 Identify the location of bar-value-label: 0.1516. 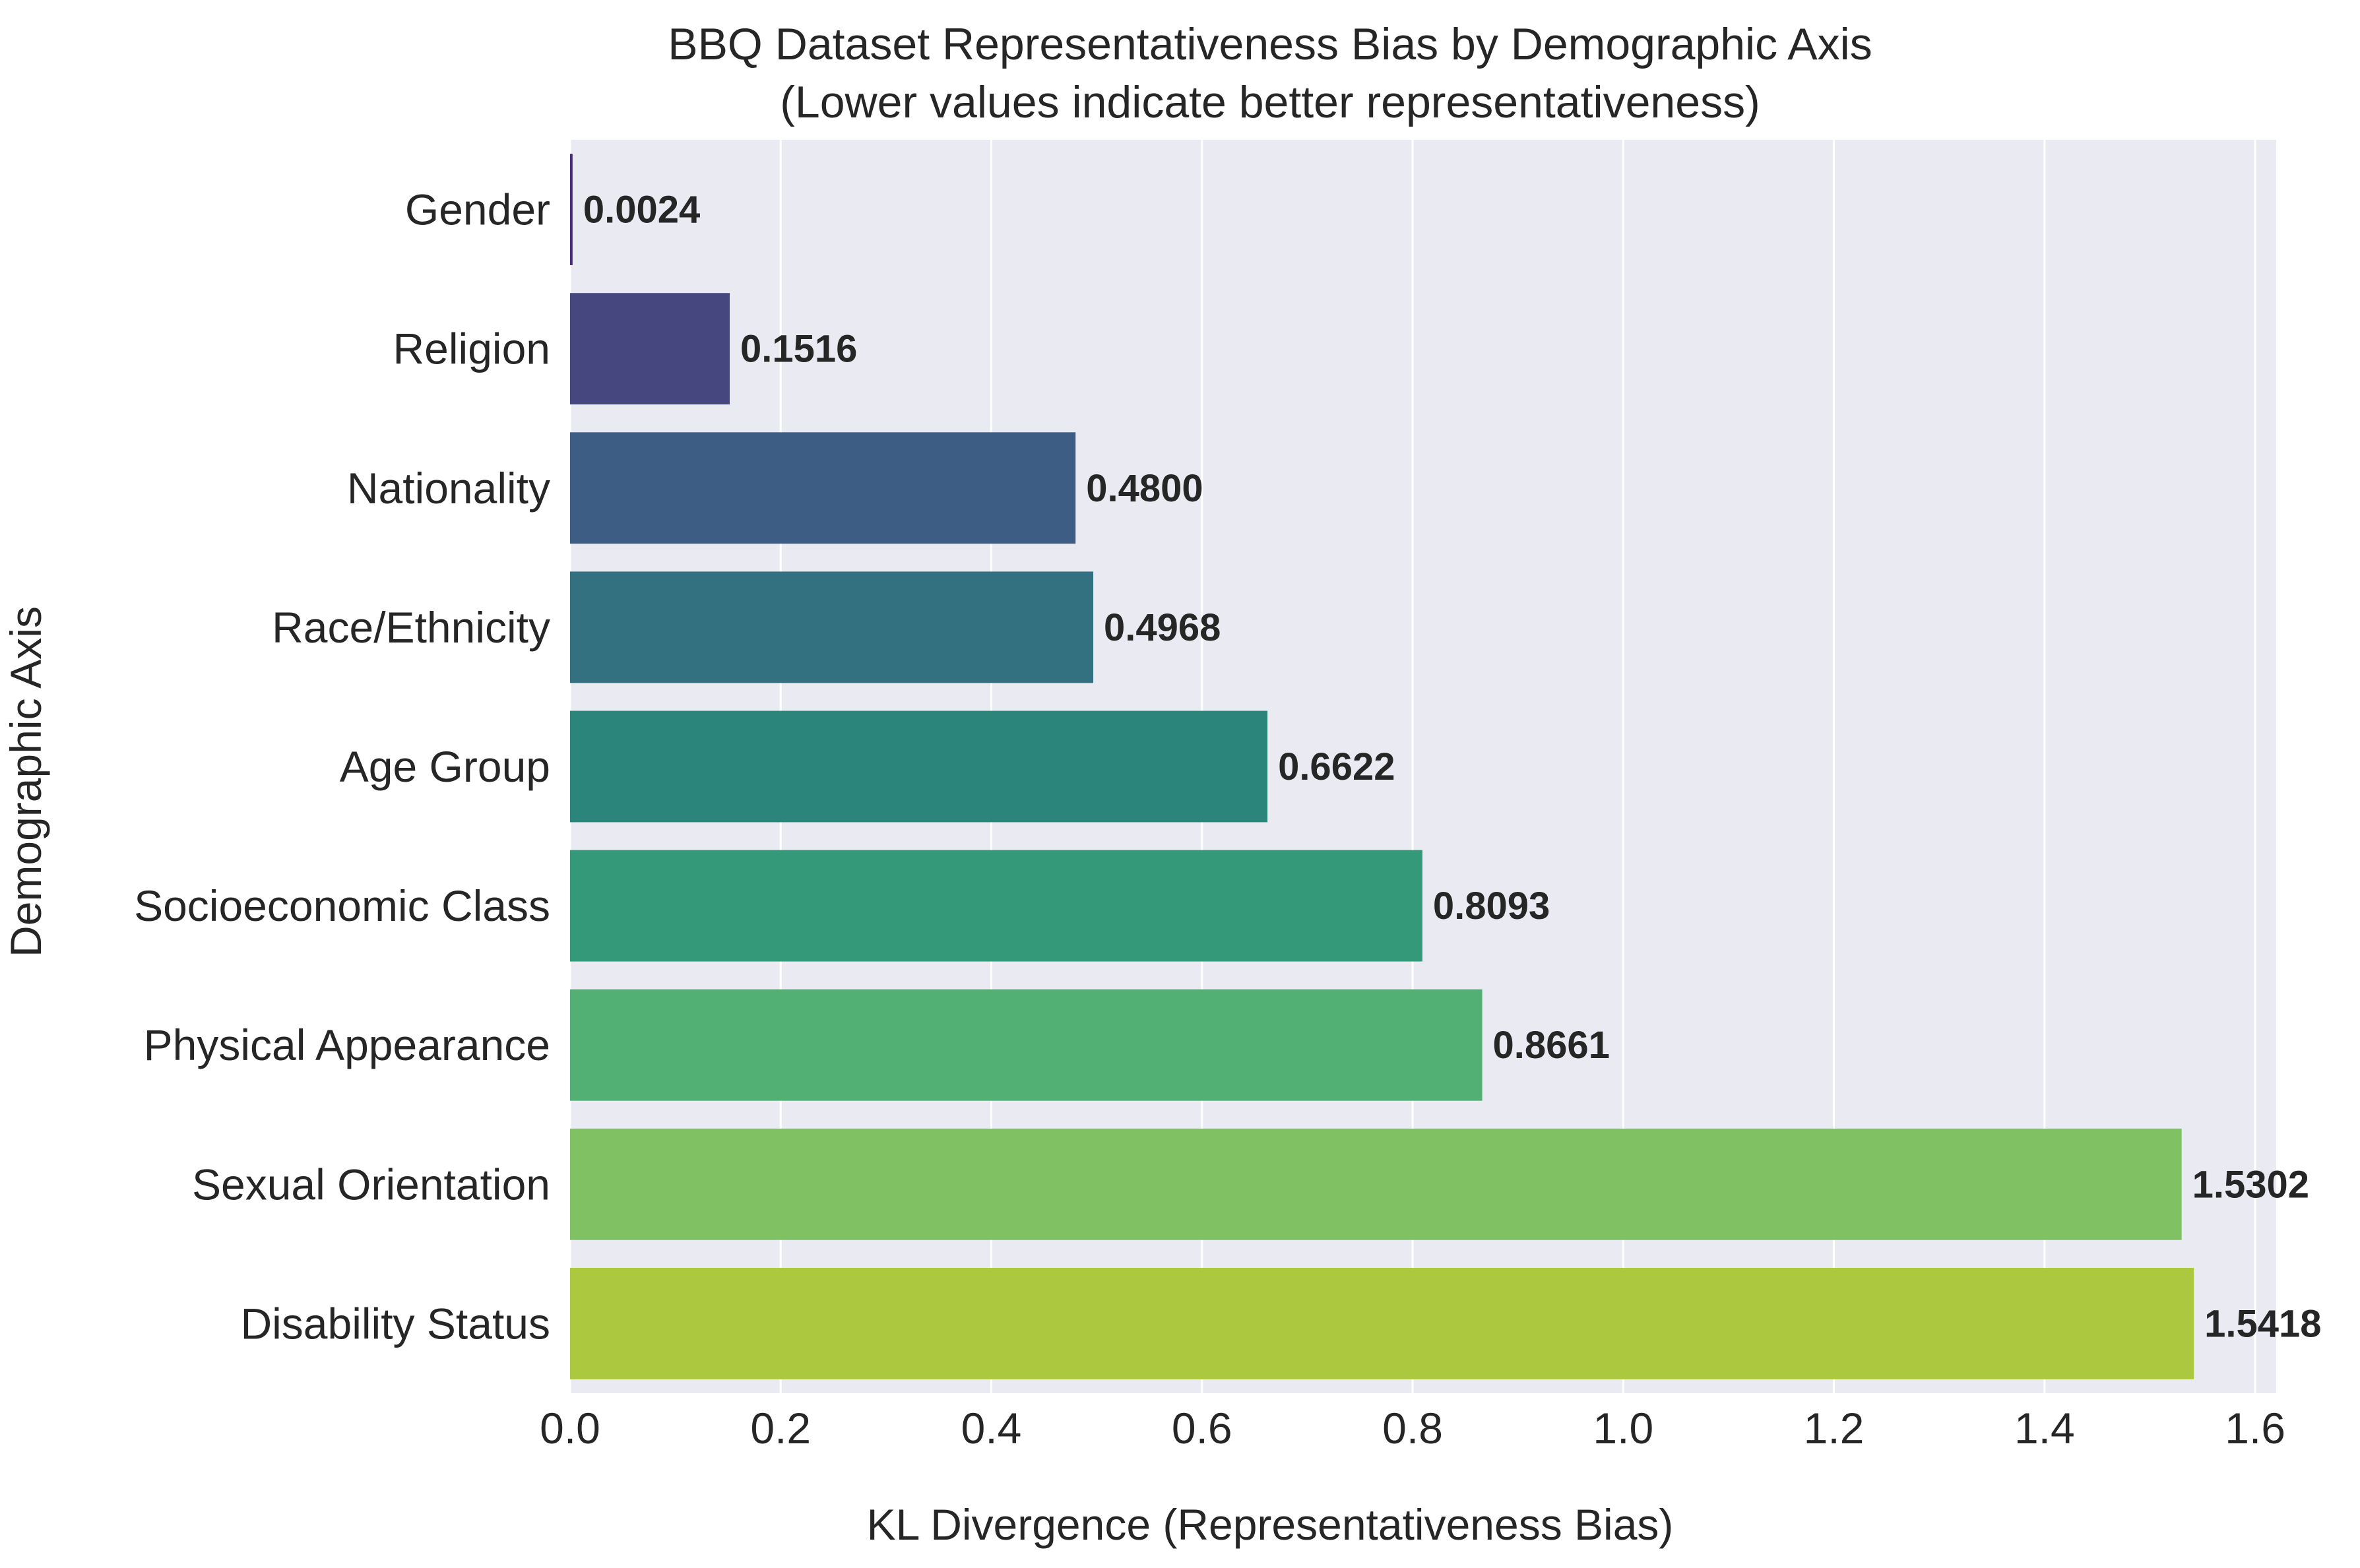
(798, 349).